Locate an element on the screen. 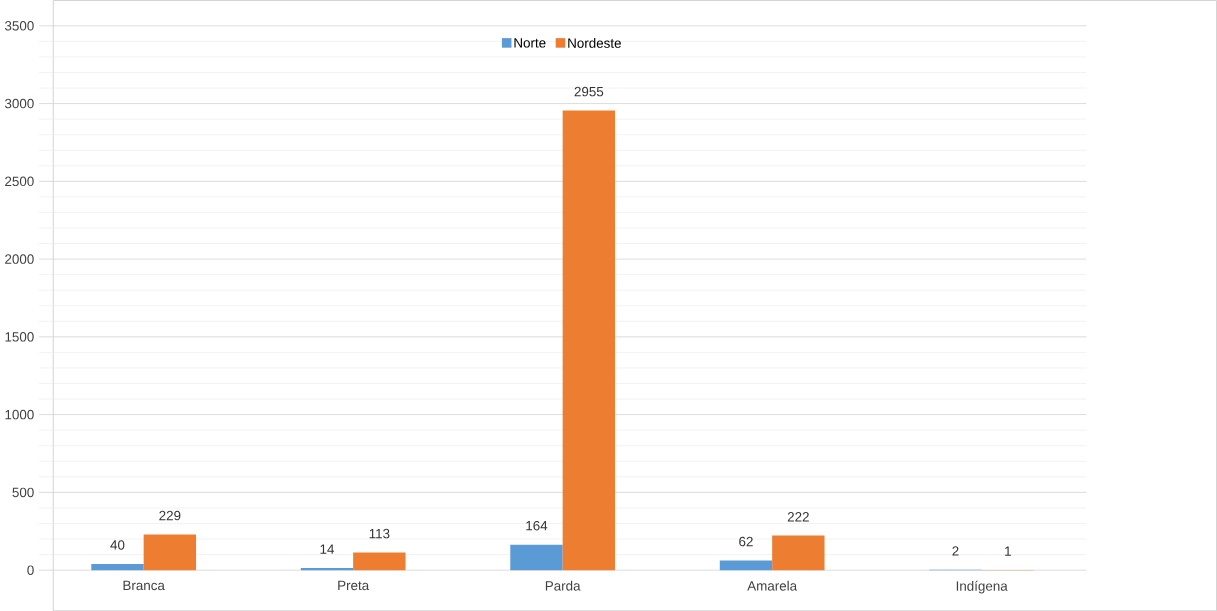  x-tick-label: Indígena is located at coordinates (982, 587).